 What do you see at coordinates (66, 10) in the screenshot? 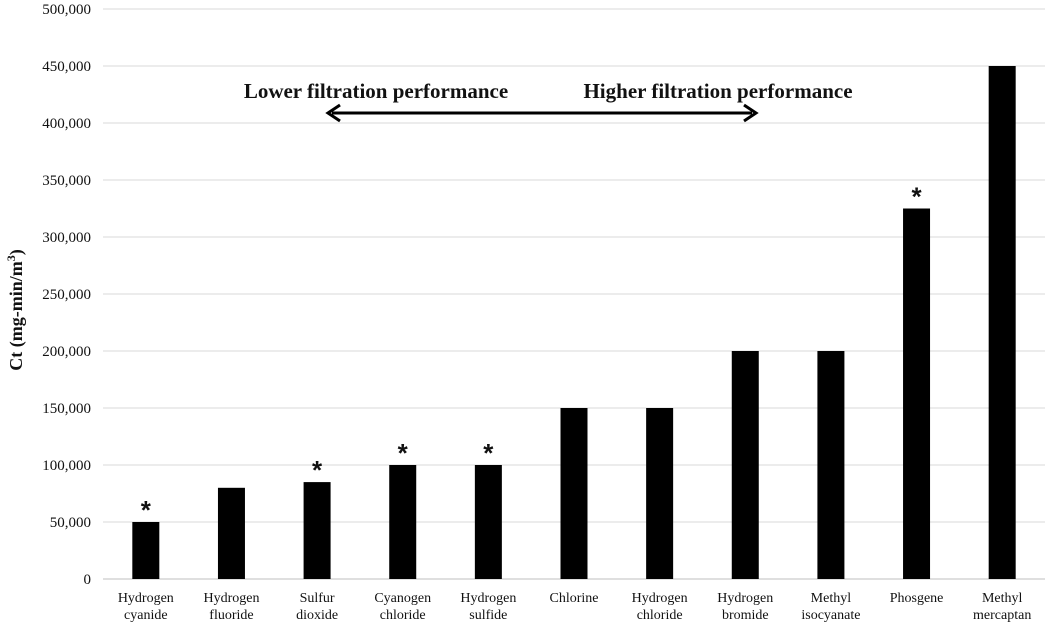
I see `y-tick-label: 500,000` at bounding box center [66, 10].